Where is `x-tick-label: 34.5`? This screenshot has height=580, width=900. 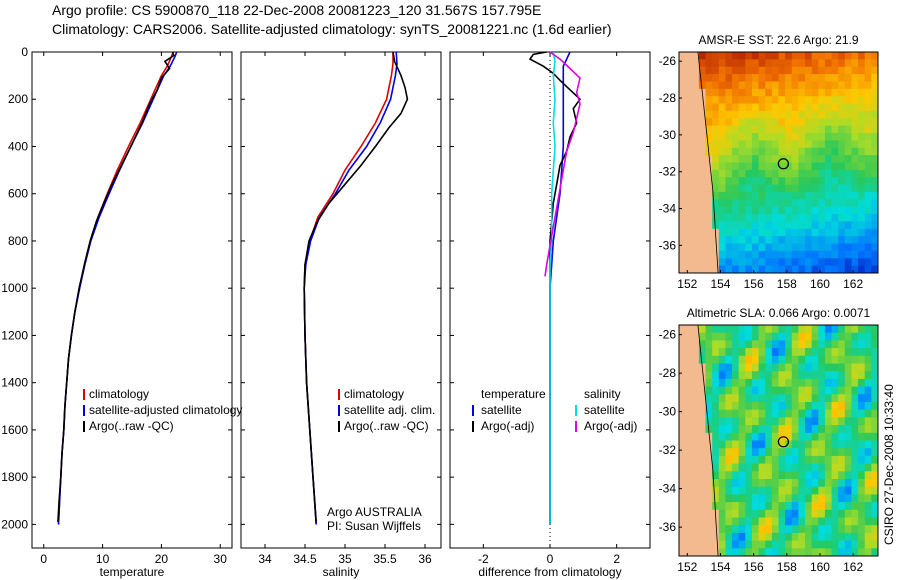 x-tick-label: 34.5 is located at coordinates (305, 559).